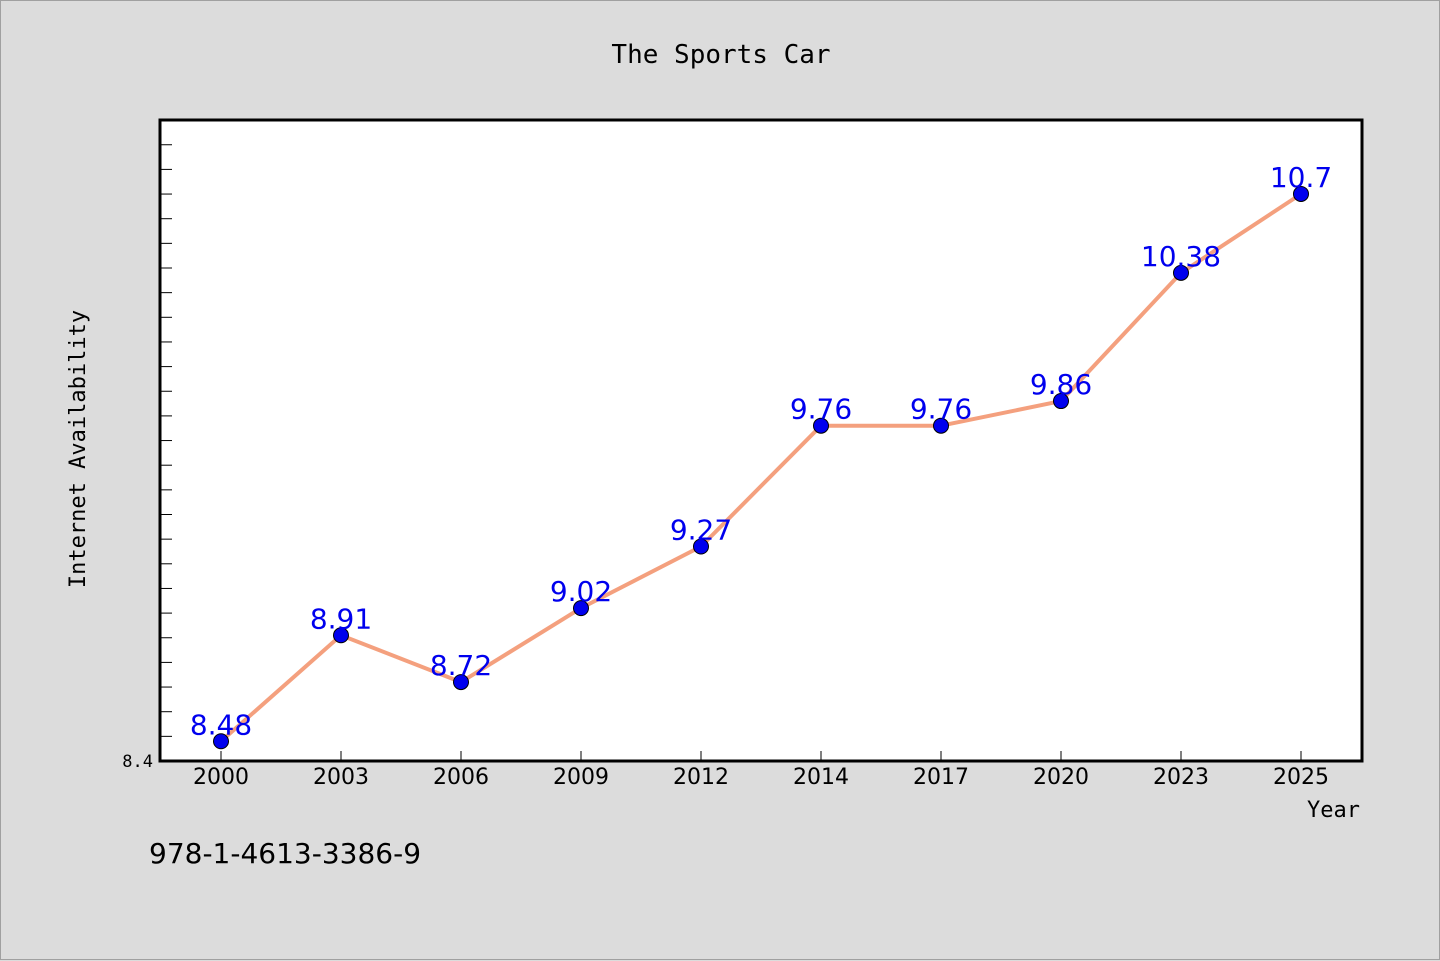  I want to click on x-tick-label: 2017, so click(941, 777).